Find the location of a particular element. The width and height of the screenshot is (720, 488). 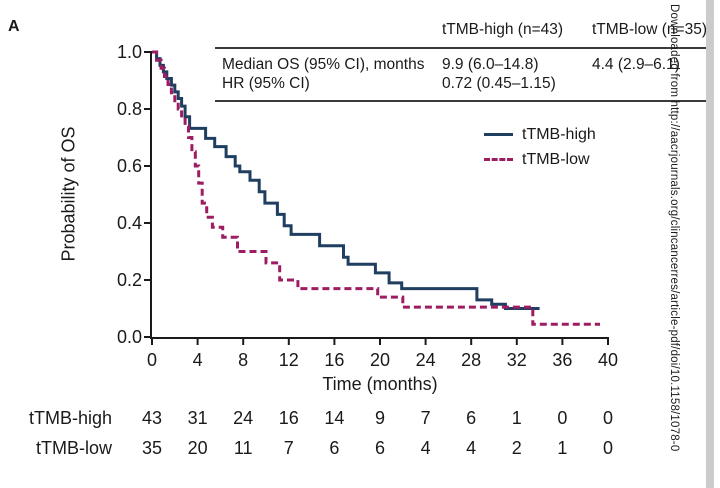

risk-count: 9 is located at coordinates (379, 418).